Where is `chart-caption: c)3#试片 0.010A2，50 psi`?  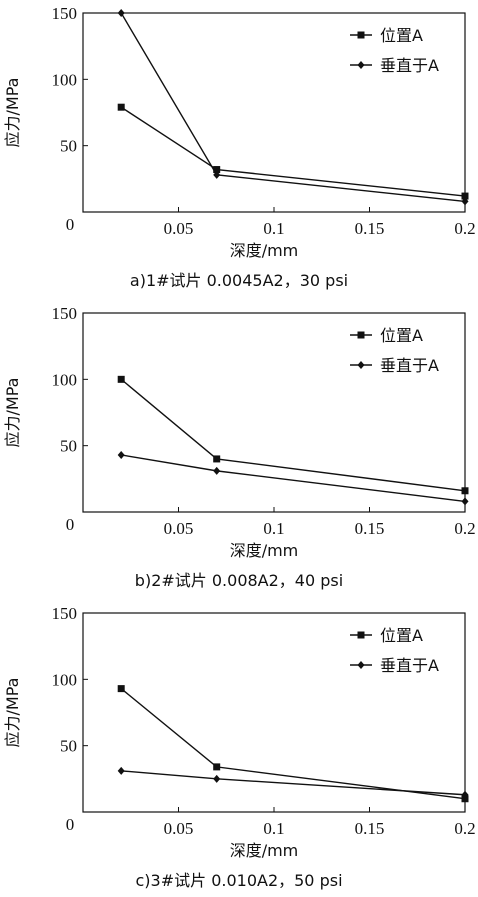 chart-caption: c)3#试片 0.010A2，50 psi is located at coordinates (238, 880).